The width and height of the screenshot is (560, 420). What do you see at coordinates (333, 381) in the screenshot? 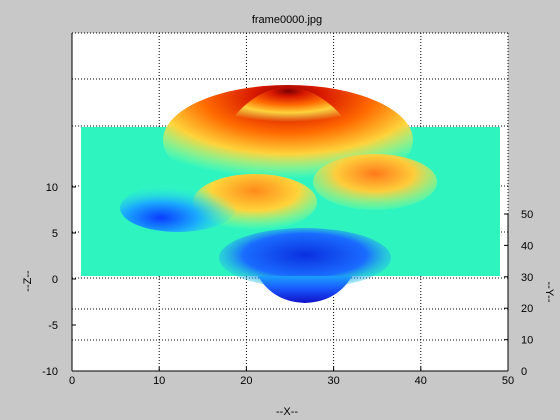
I see `x-tick-label: 30` at bounding box center [333, 381].